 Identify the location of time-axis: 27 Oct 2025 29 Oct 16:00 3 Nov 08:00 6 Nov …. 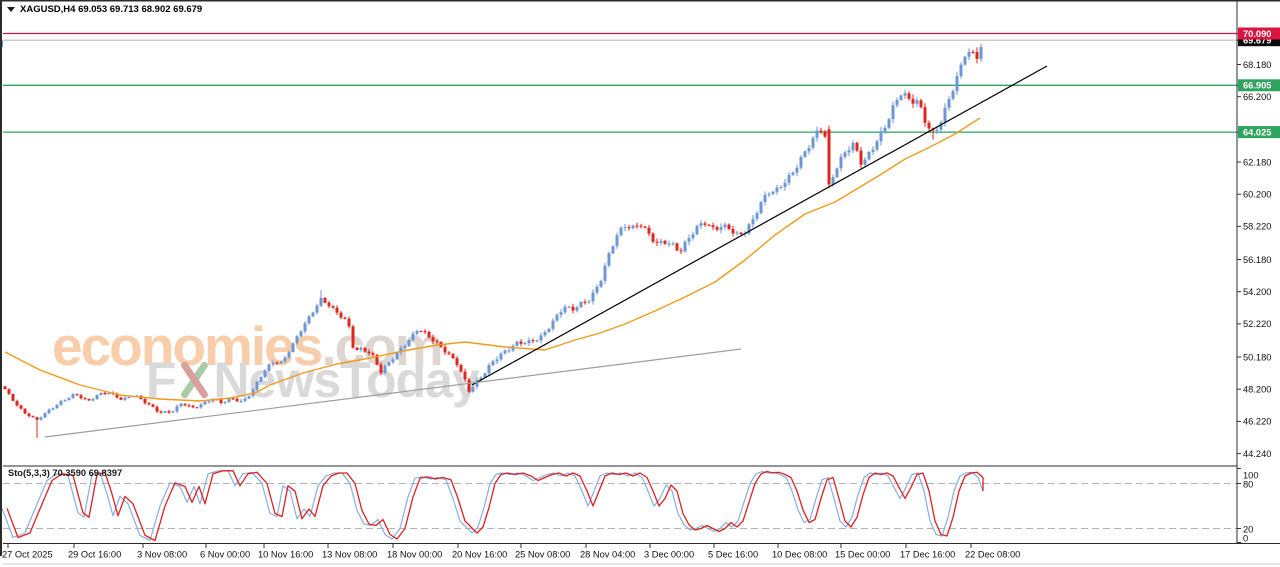
(511, 551).